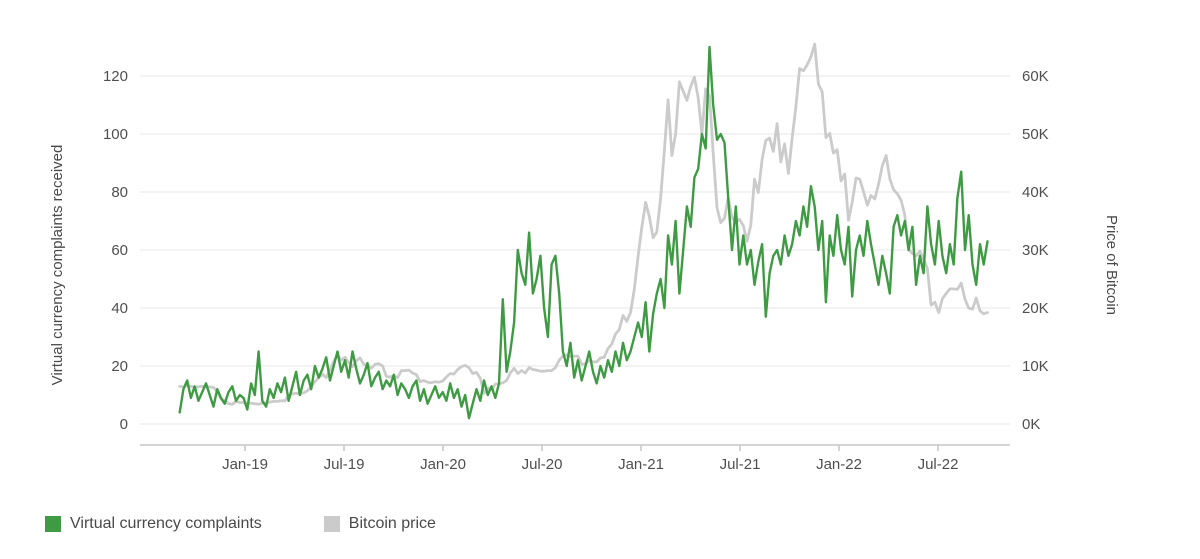 Image resolution: width=1200 pixels, height=559 pixels. I want to click on x-axis-tick-label: Jan-22, so click(839, 464).